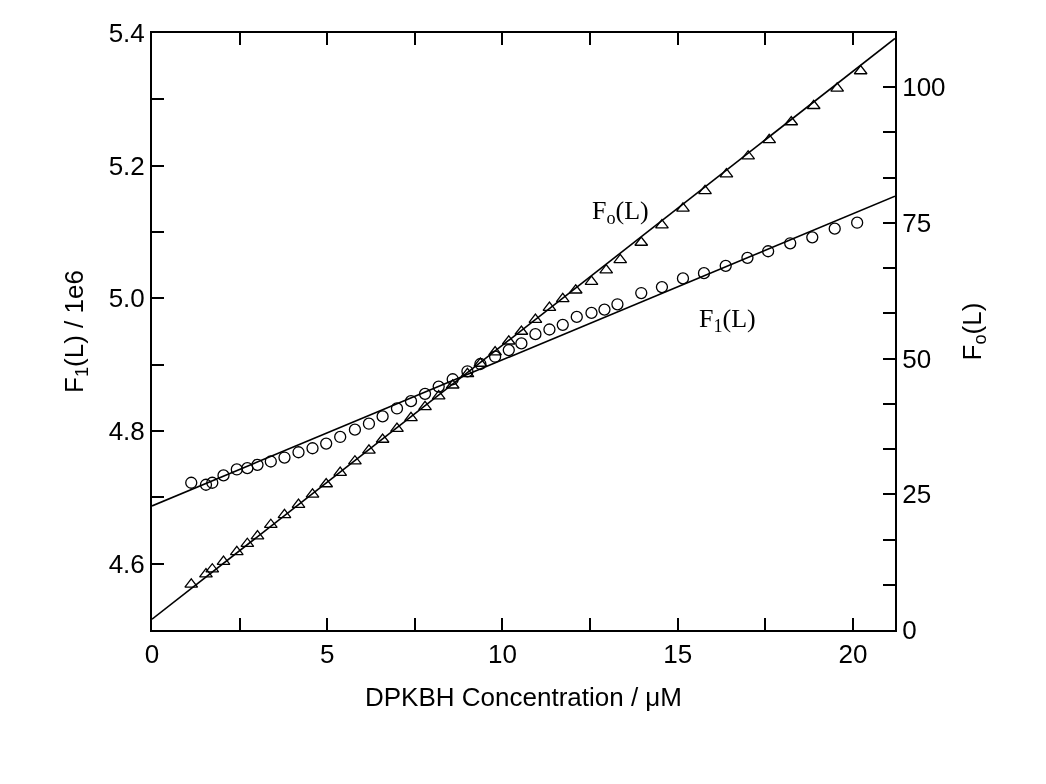 Image resolution: width=1046 pixels, height=784 pixels. Describe the element at coordinates (924, 87) in the screenshot. I see `y2-tick-label: 100` at that location.